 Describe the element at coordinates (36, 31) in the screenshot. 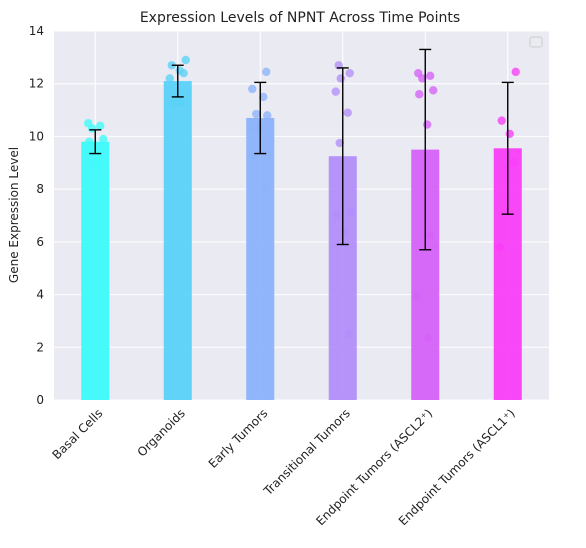

I see `y-tick-label: 14` at that location.